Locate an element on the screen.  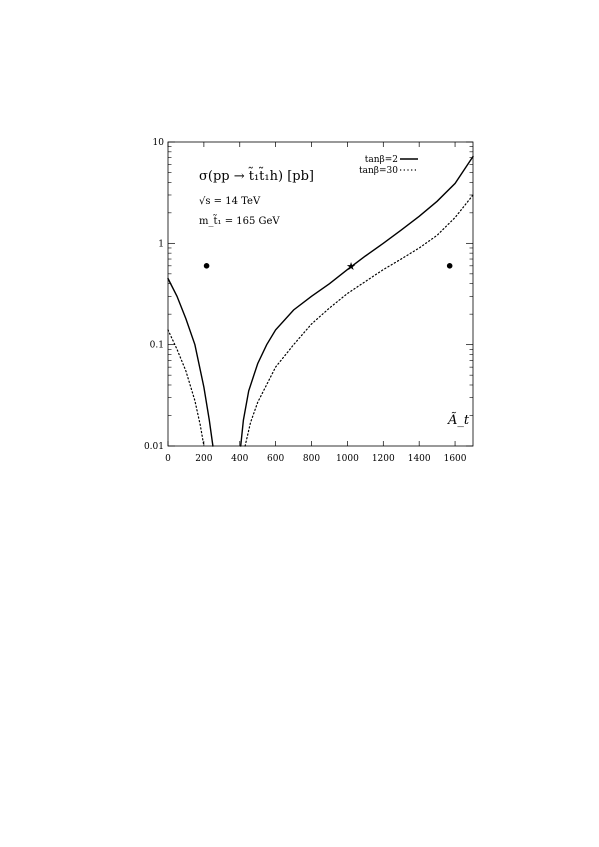
x-tick-label: 800 is located at coordinates (311, 459).